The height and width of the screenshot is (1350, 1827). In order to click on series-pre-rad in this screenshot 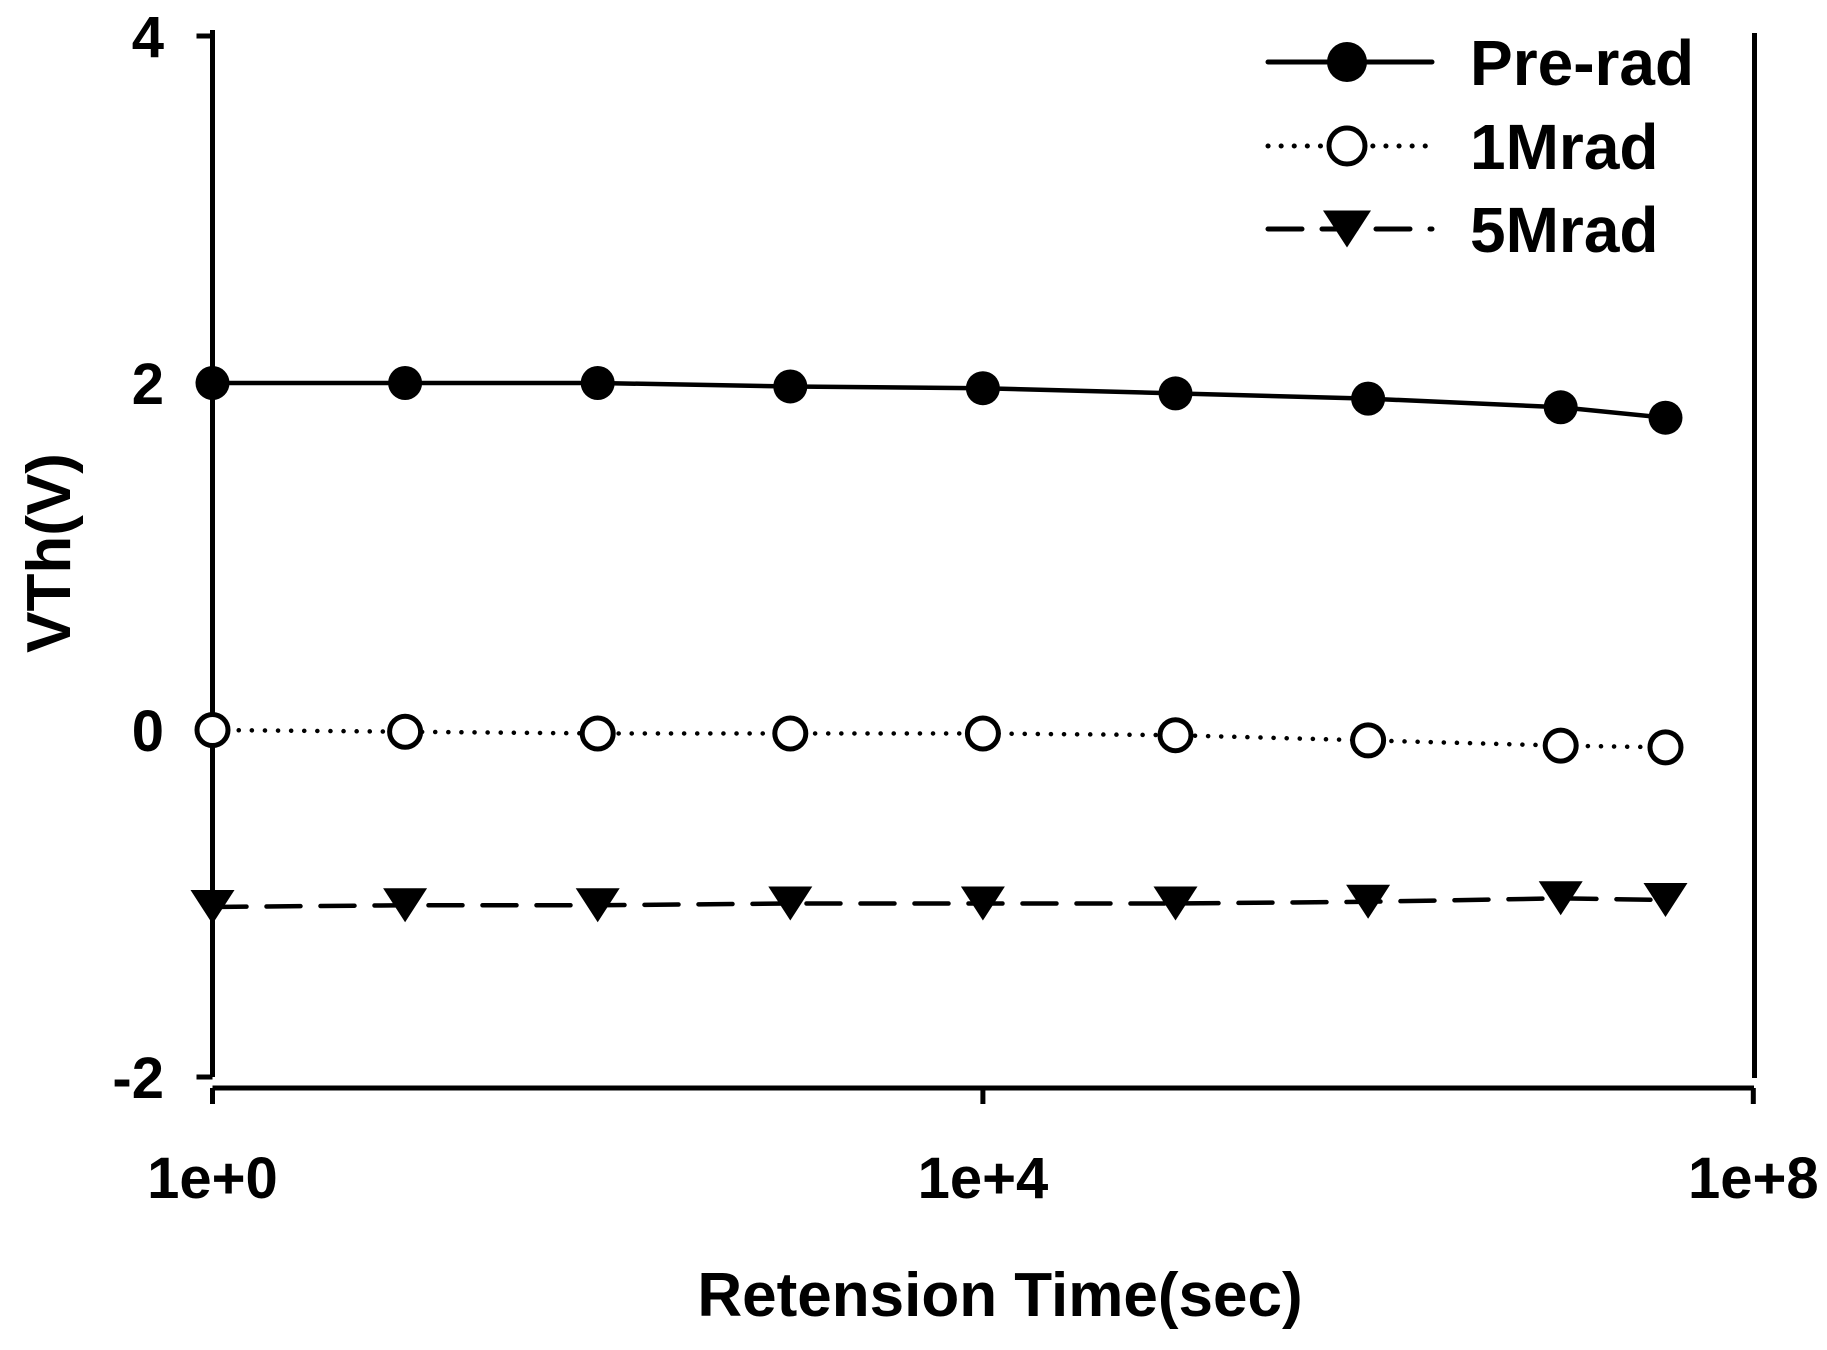, I will do `click(939, 400)`.